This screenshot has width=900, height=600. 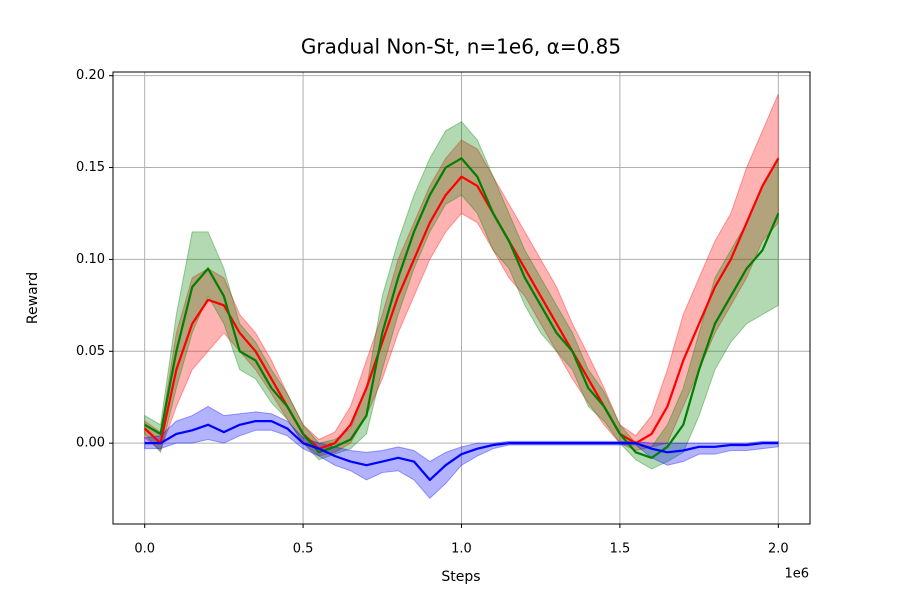 I want to click on x-tick-label: 0.0, so click(x=144, y=549).